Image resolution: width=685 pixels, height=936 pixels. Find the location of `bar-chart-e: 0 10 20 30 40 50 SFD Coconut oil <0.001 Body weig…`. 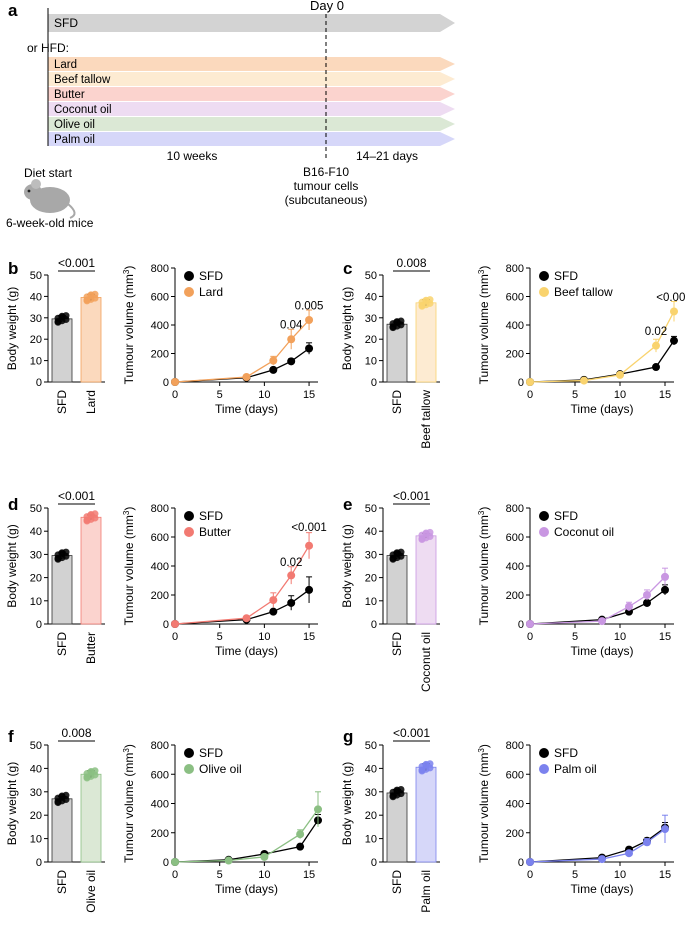

bar-chart-e: 0 10 20 30 40 50 SFD Coconut oil <0.001 Body weig… is located at coordinates (390, 590).